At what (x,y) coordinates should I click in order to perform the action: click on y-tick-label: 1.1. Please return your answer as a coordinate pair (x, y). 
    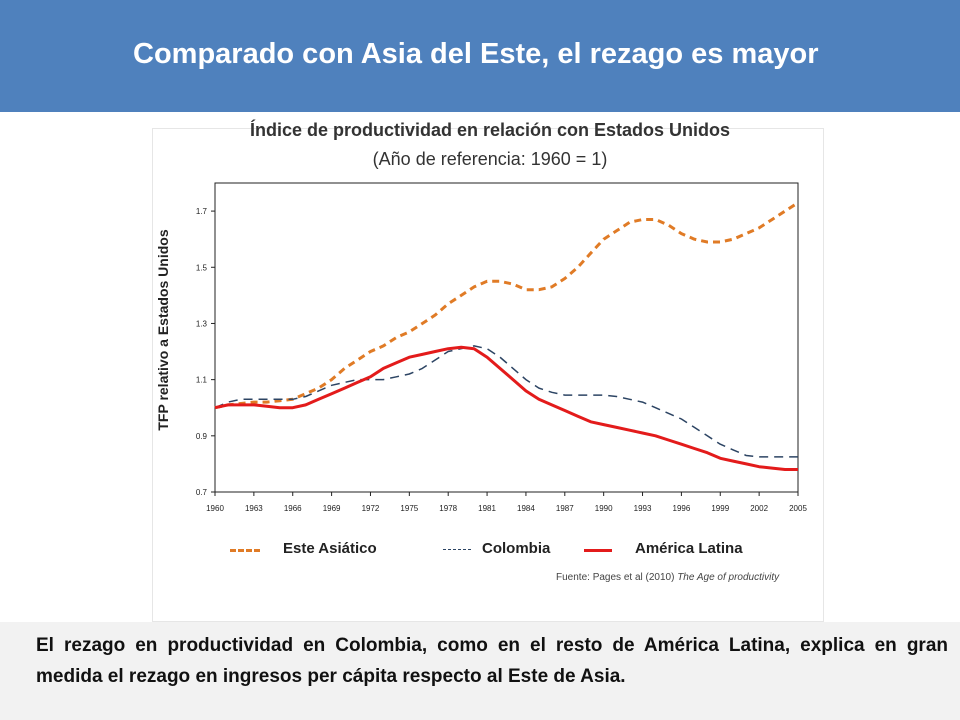
    Looking at the image, I should click on (202, 380).